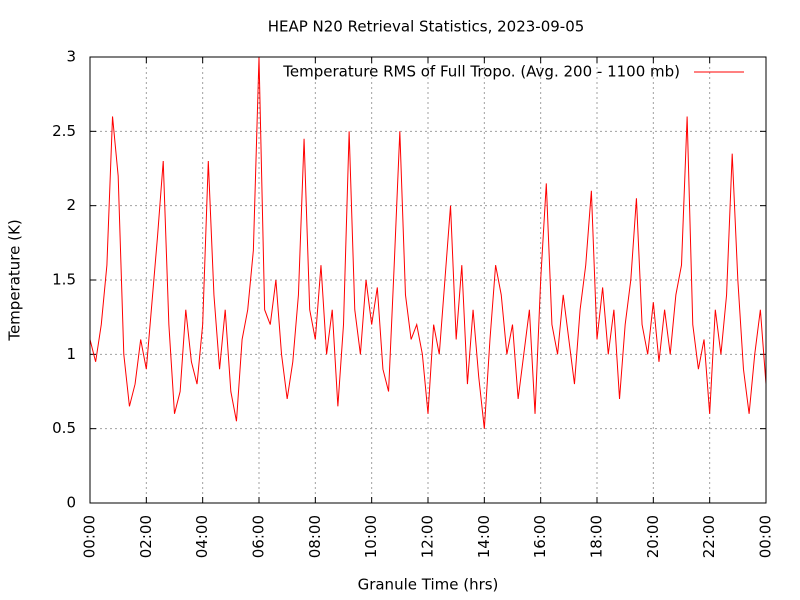 This screenshot has height=600, width=800. I want to click on x-tick-label: 20:00, so click(653, 536).